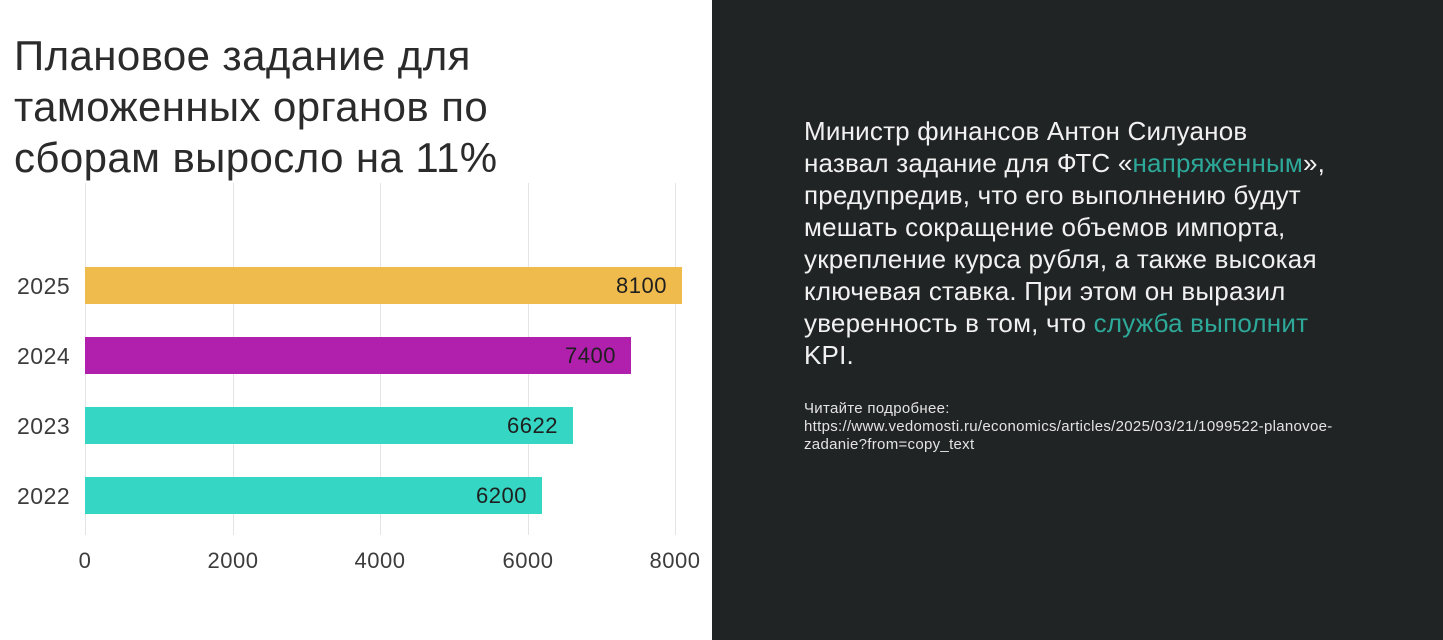  Describe the element at coordinates (329, 425) in the screenshot. I see `bar: 6622` at that location.